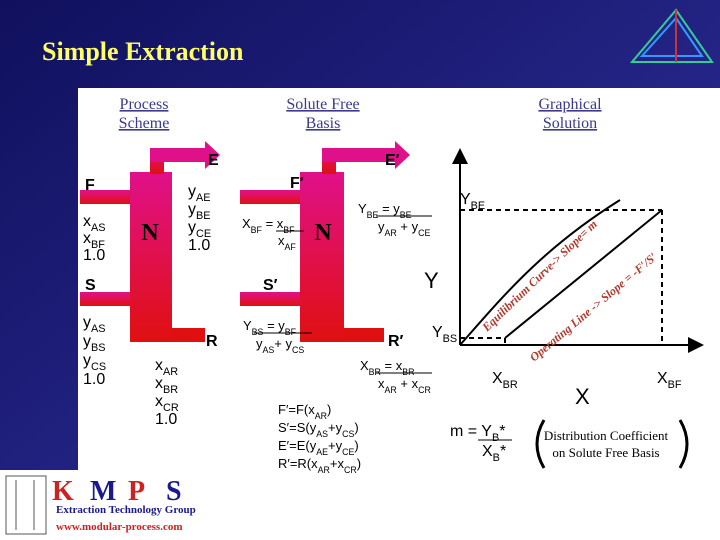 The width and height of the screenshot is (720, 540). I want to click on composition: yBE, so click(199, 211).